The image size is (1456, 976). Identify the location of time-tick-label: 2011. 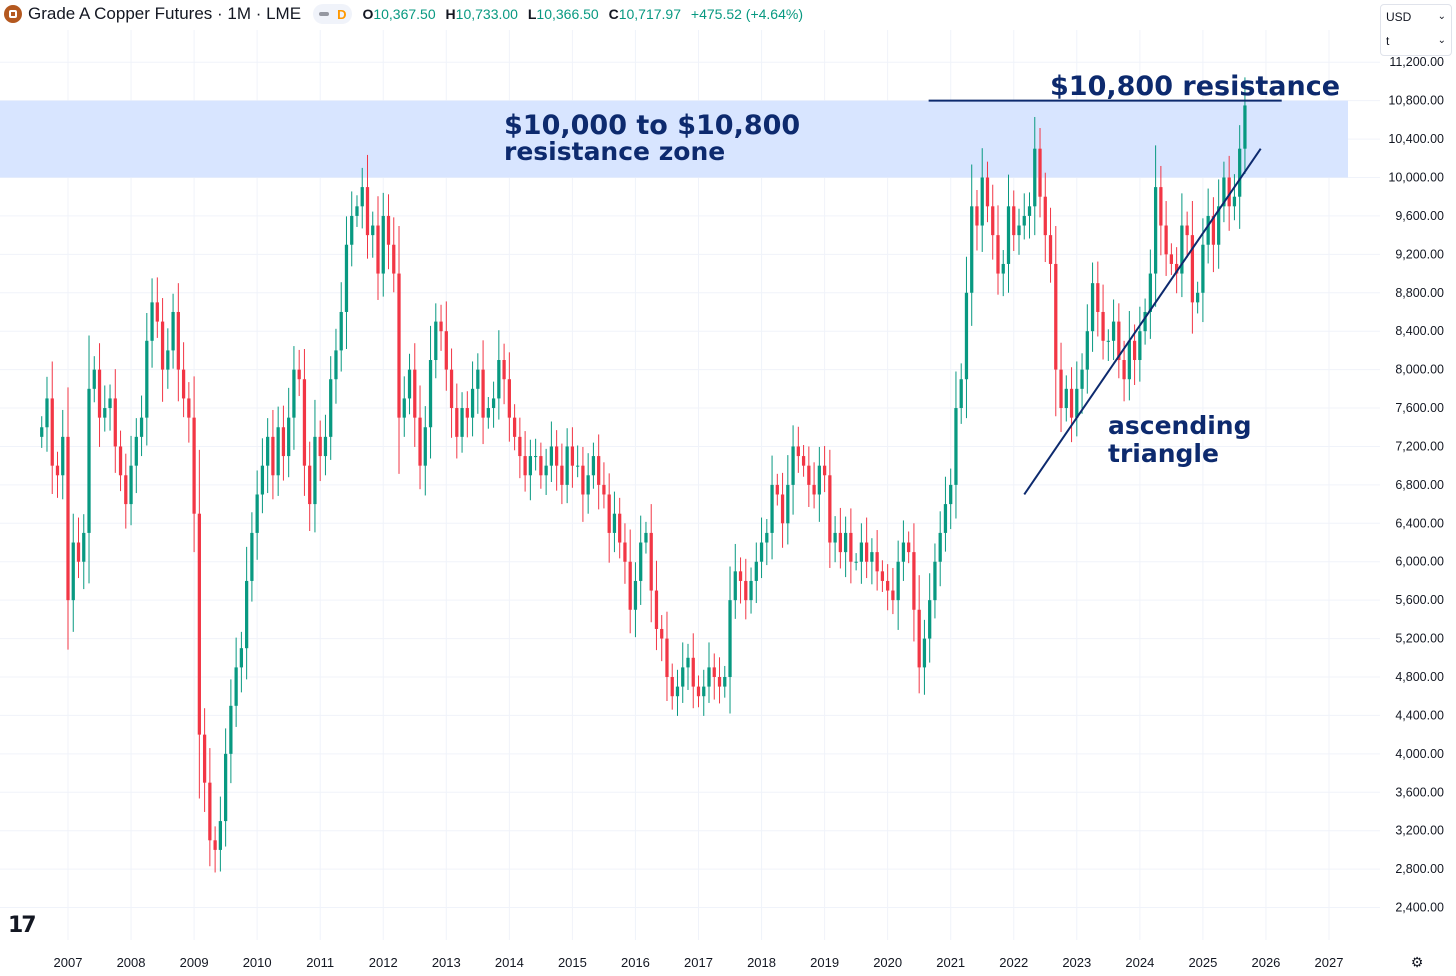
(320, 962).